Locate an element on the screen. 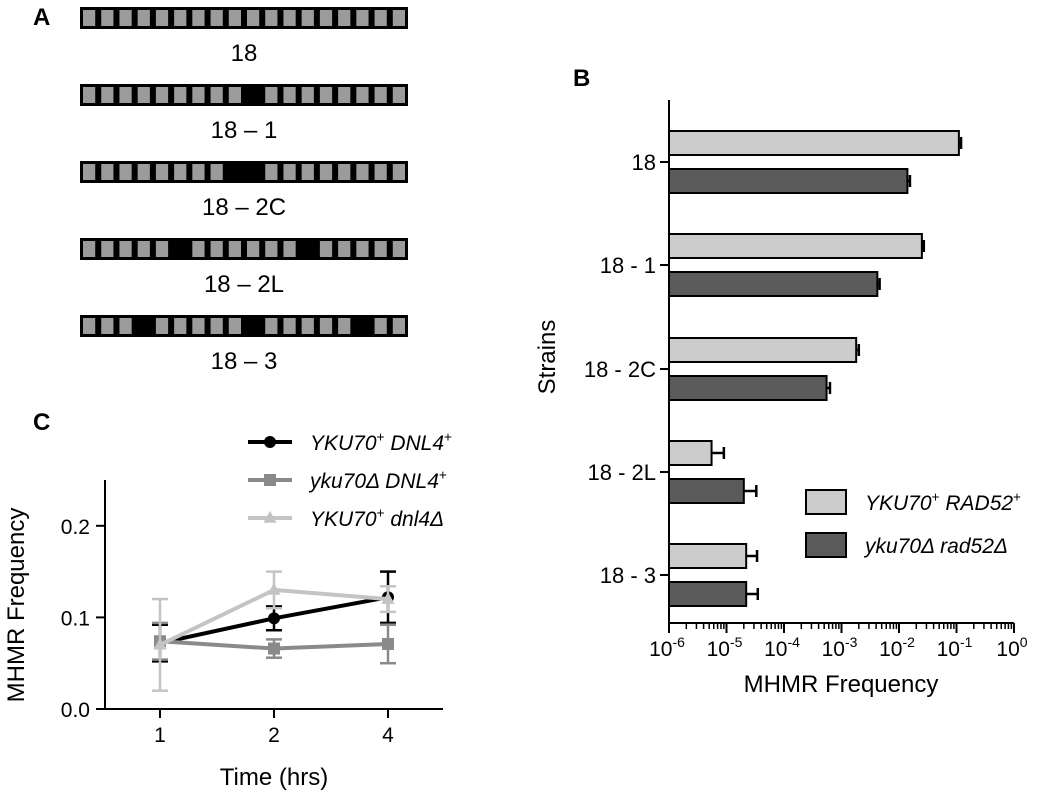 This screenshot has height=800, width=1058. x-tick-label: 10⁻⁴ is located at coordinates (782, 647).